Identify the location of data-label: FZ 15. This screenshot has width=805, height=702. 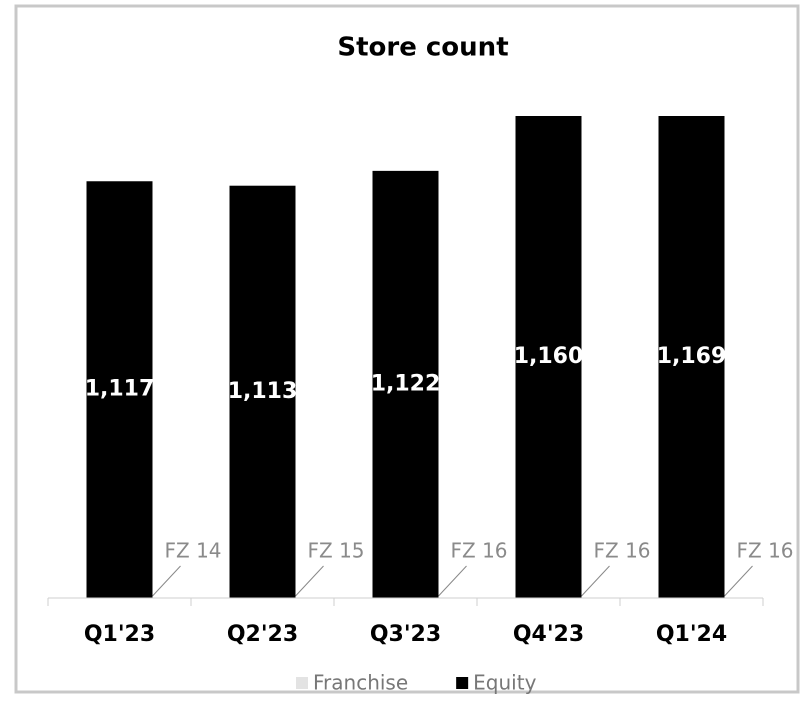
(336, 551).